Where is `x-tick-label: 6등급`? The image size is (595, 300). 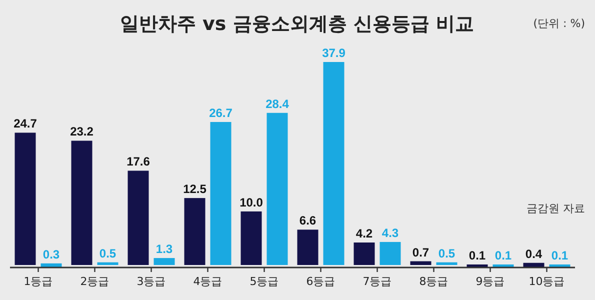 x-tick-label: 6등급 is located at coordinates (321, 281).